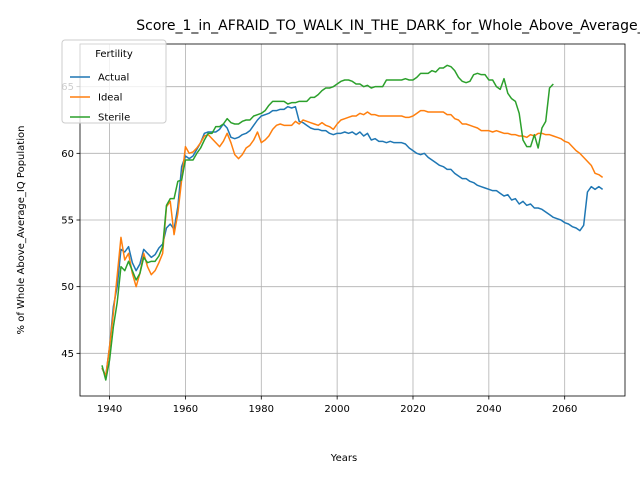 The height and width of the screenshot is (480, 640). What do you see at coordinates (109, 409) in the screenshot?
I see `x-tick-label: 1940` at bounding box center [109, 409].